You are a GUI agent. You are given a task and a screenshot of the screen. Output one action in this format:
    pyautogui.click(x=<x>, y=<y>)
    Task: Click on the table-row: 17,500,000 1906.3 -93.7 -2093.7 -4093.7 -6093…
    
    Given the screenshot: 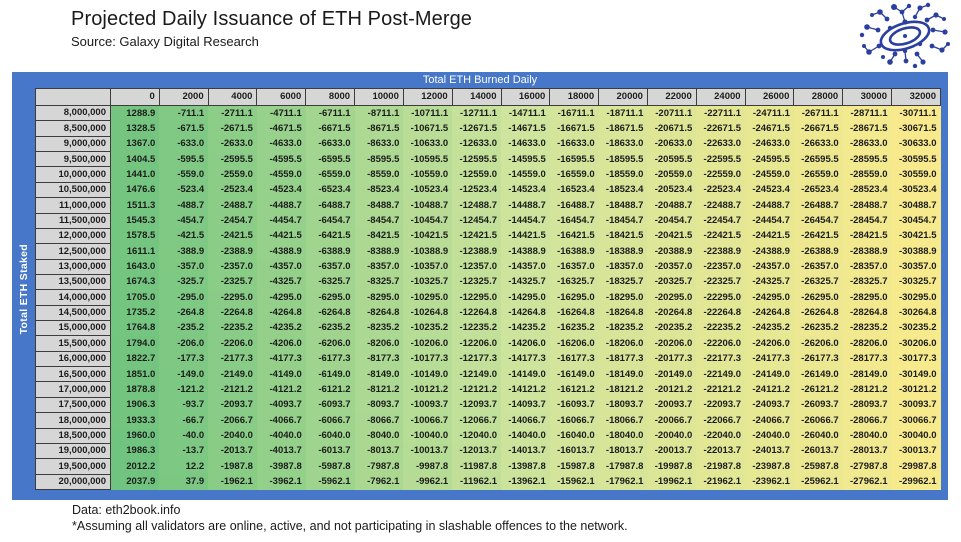 What is the action you would take?
    pyautogui.click(x=488, y=405)
    